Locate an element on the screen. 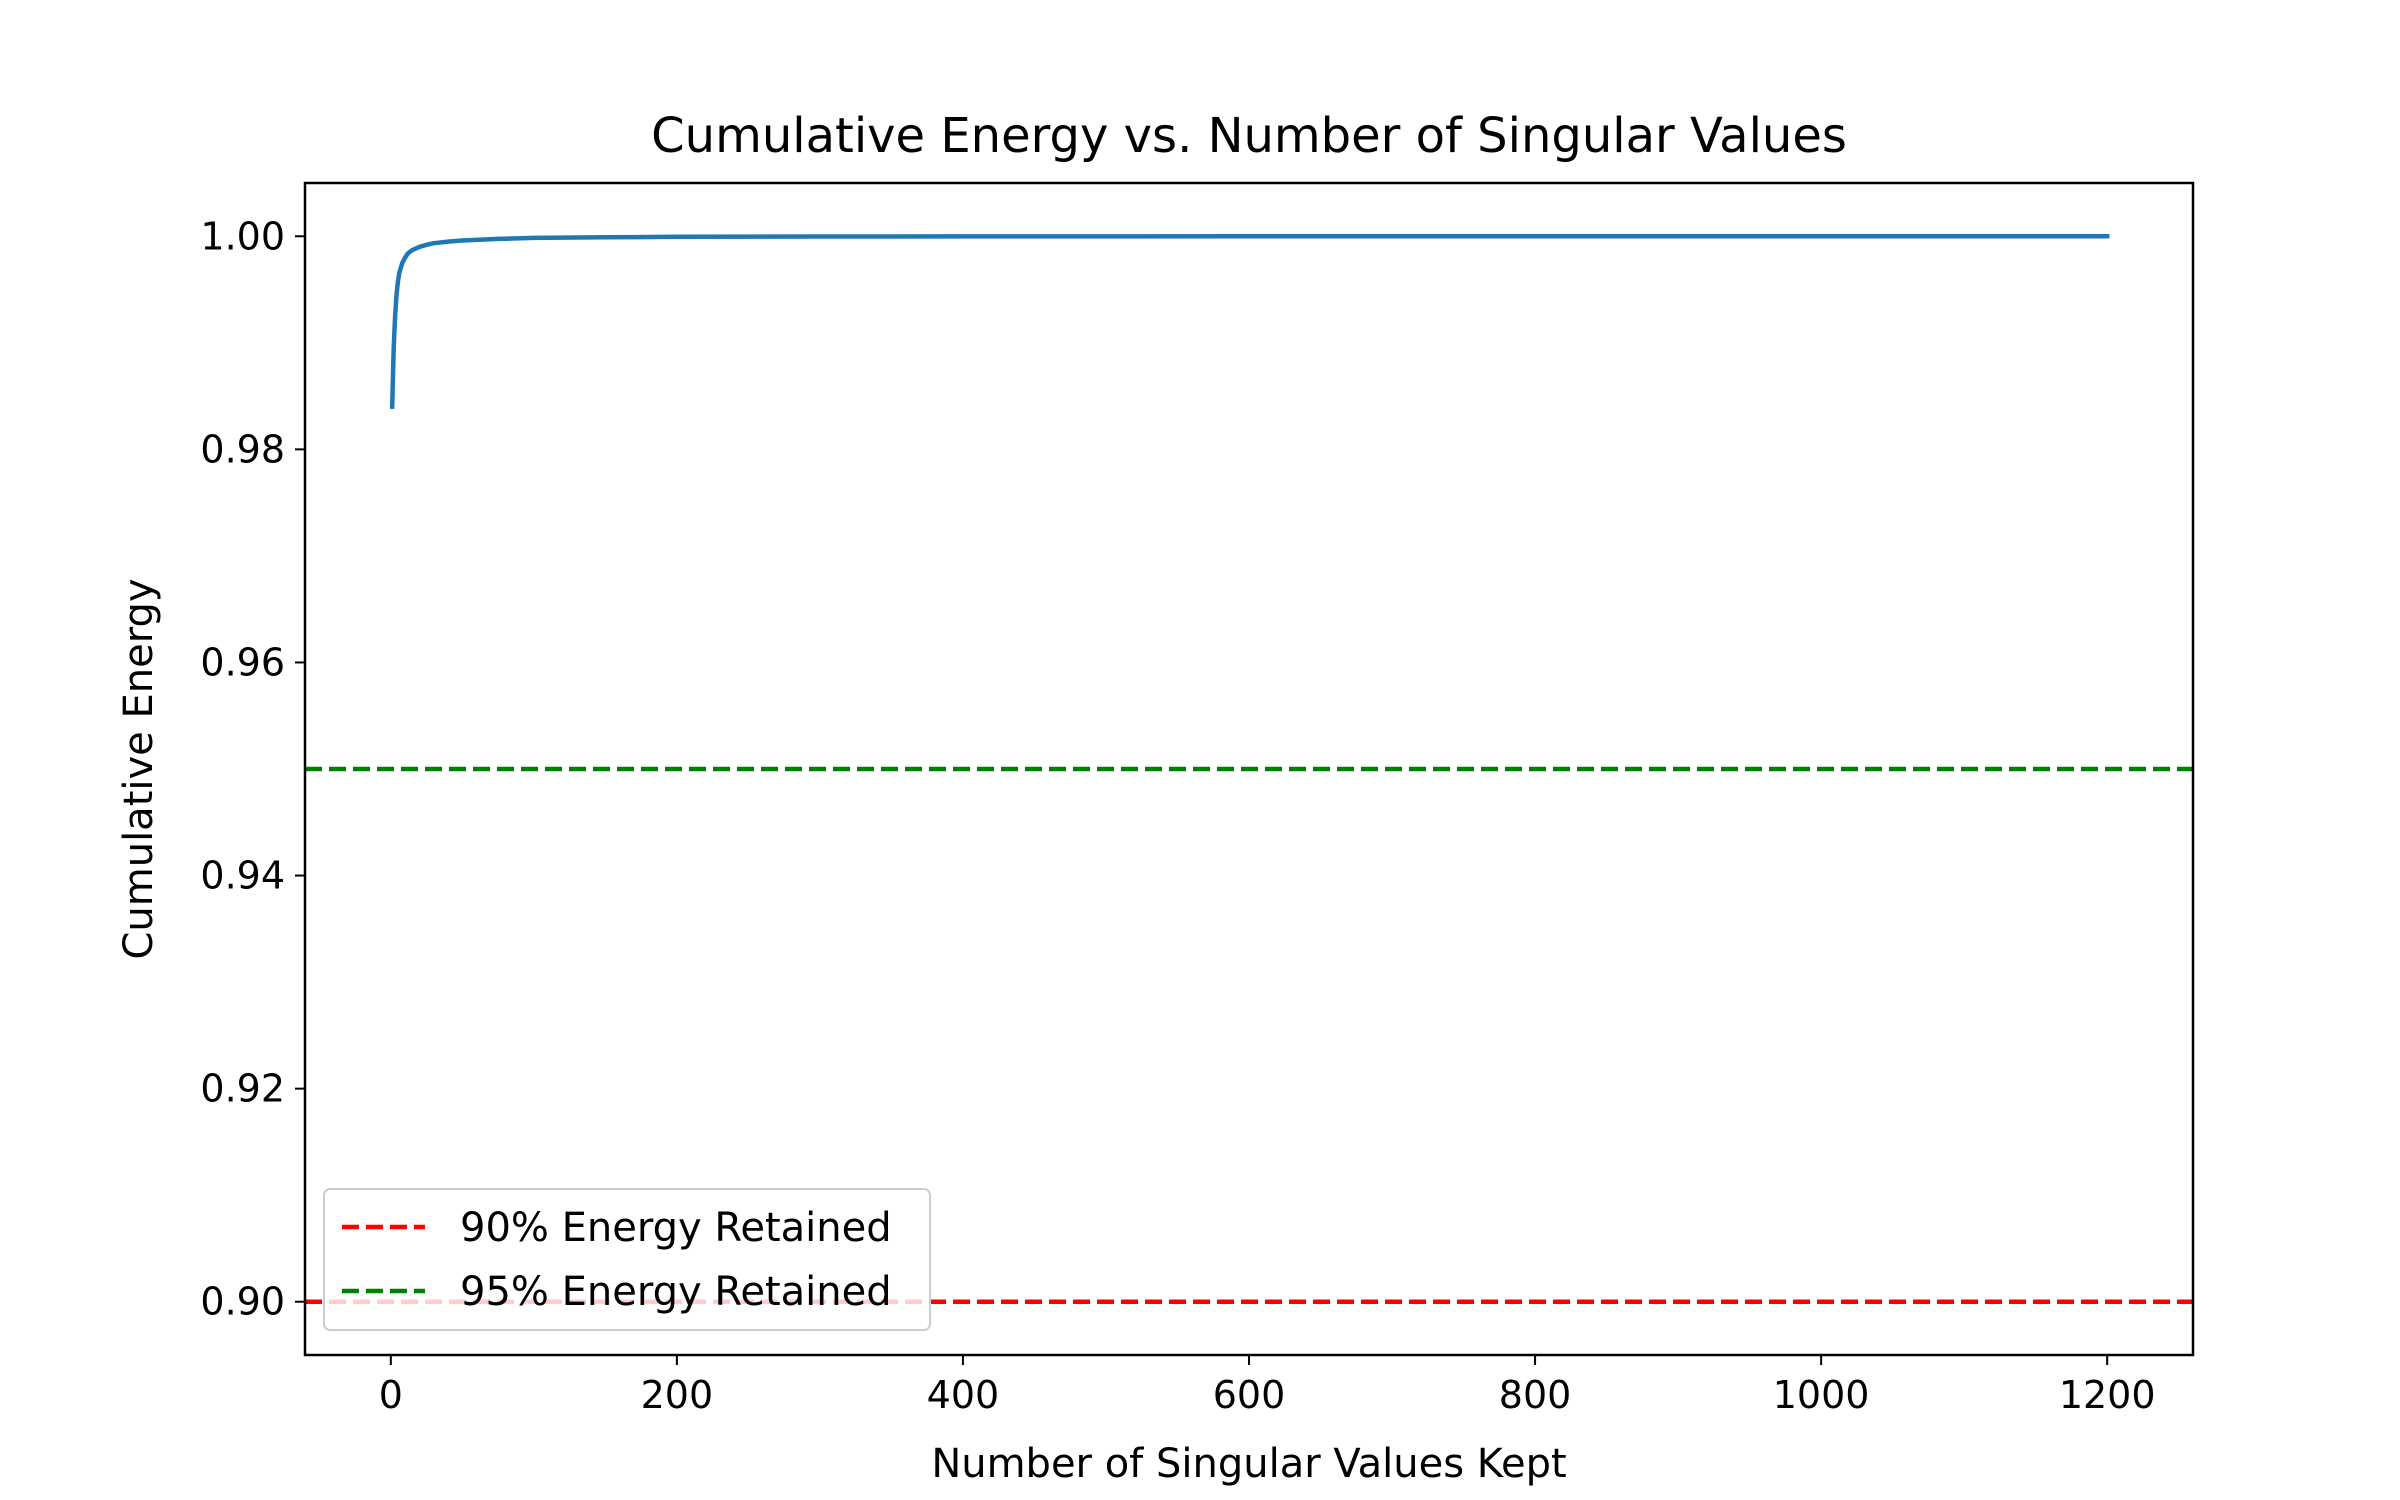 This screenshot has height=1500, width=2400. x-tick-label: 0 is located at coordinates (391, 1395).